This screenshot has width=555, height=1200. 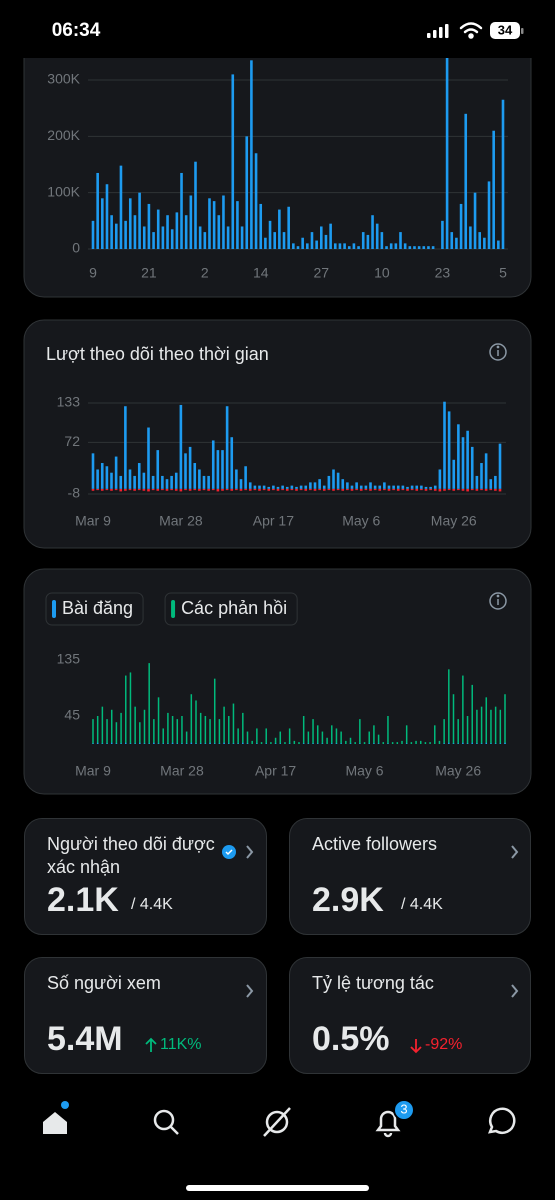 What do you see at coordinates (55, 1123) in the screenshot?
I see `nav-home` at bounding box center [55, 1123].